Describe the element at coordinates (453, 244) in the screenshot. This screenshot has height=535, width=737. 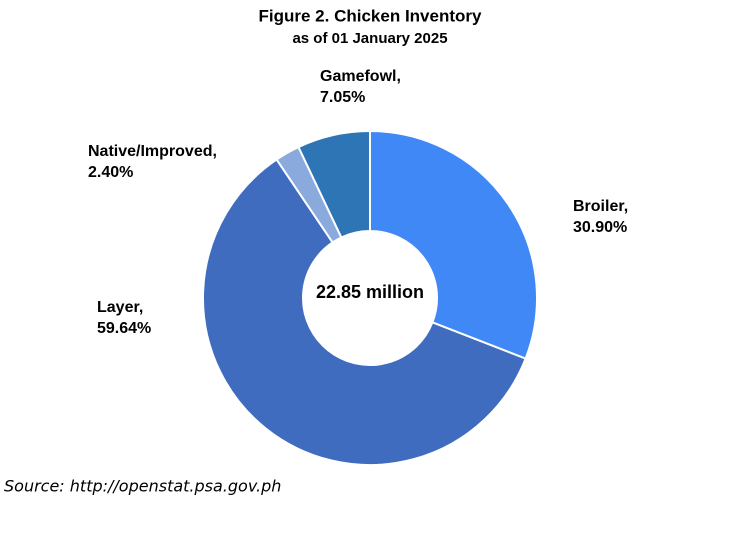
I see `donut-slice` at that location.